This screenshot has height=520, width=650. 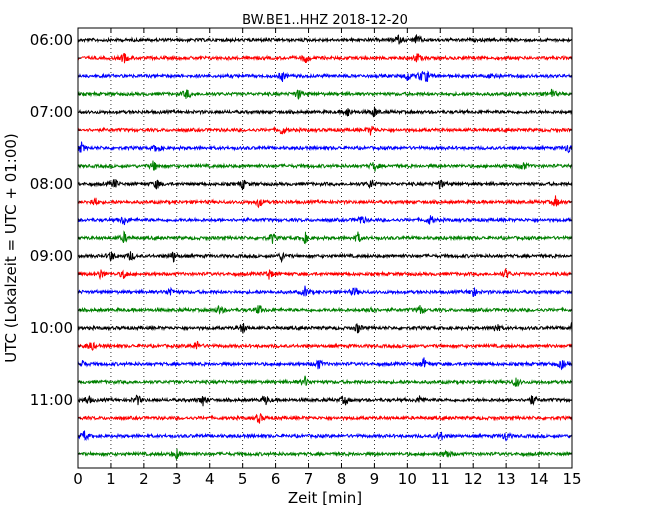 I want to click on x-tick-label-10: 10, so click(x=407, y=479).